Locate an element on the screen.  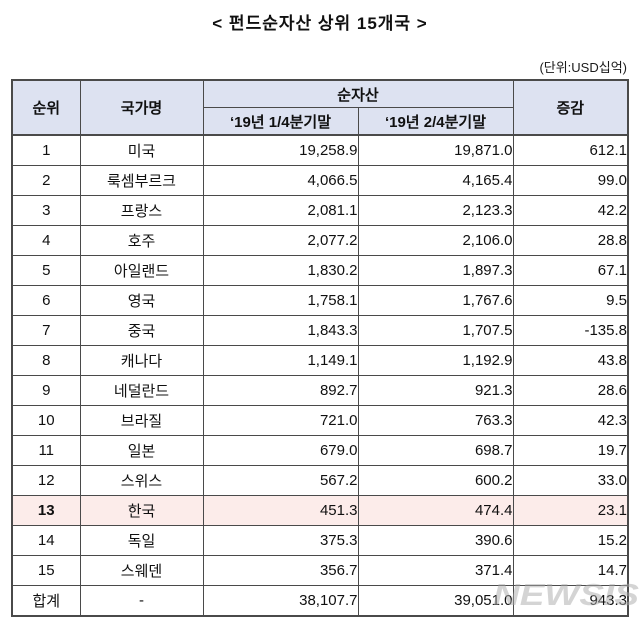
cell-change: 42.3 is located at coordinates (570, 420).